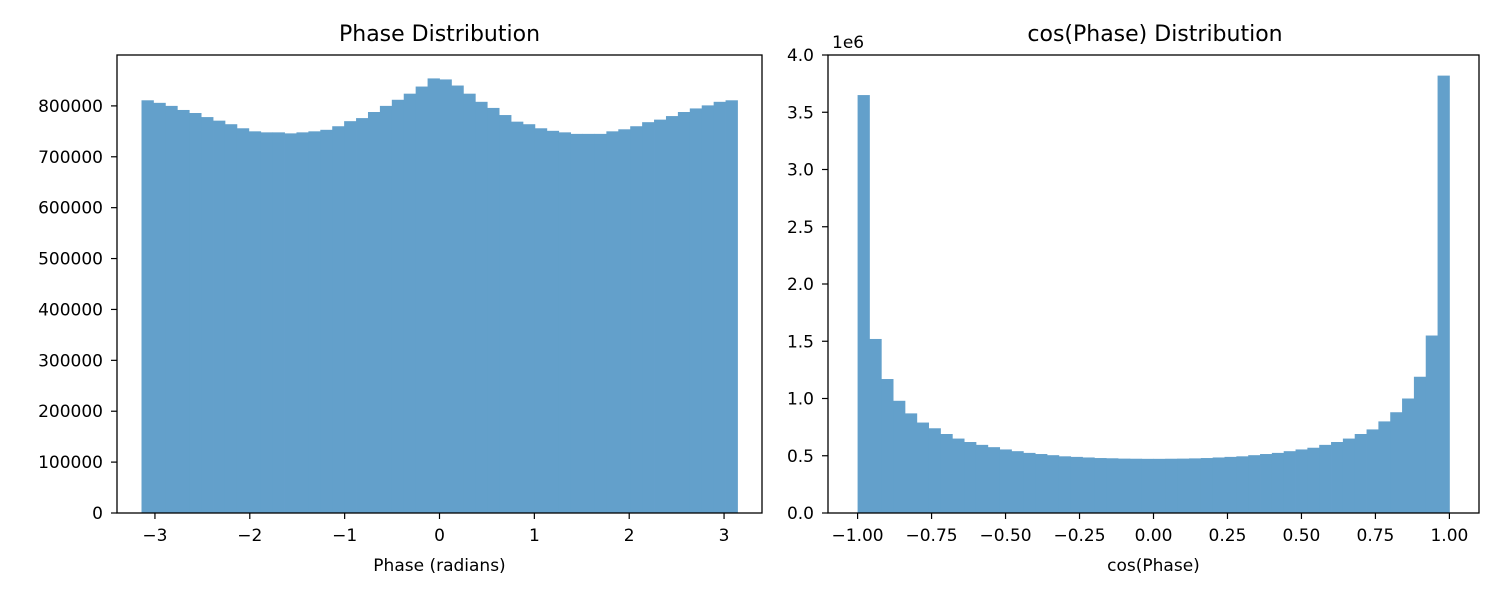  I want to click on x-tick-label: 2, so click(629, 536).